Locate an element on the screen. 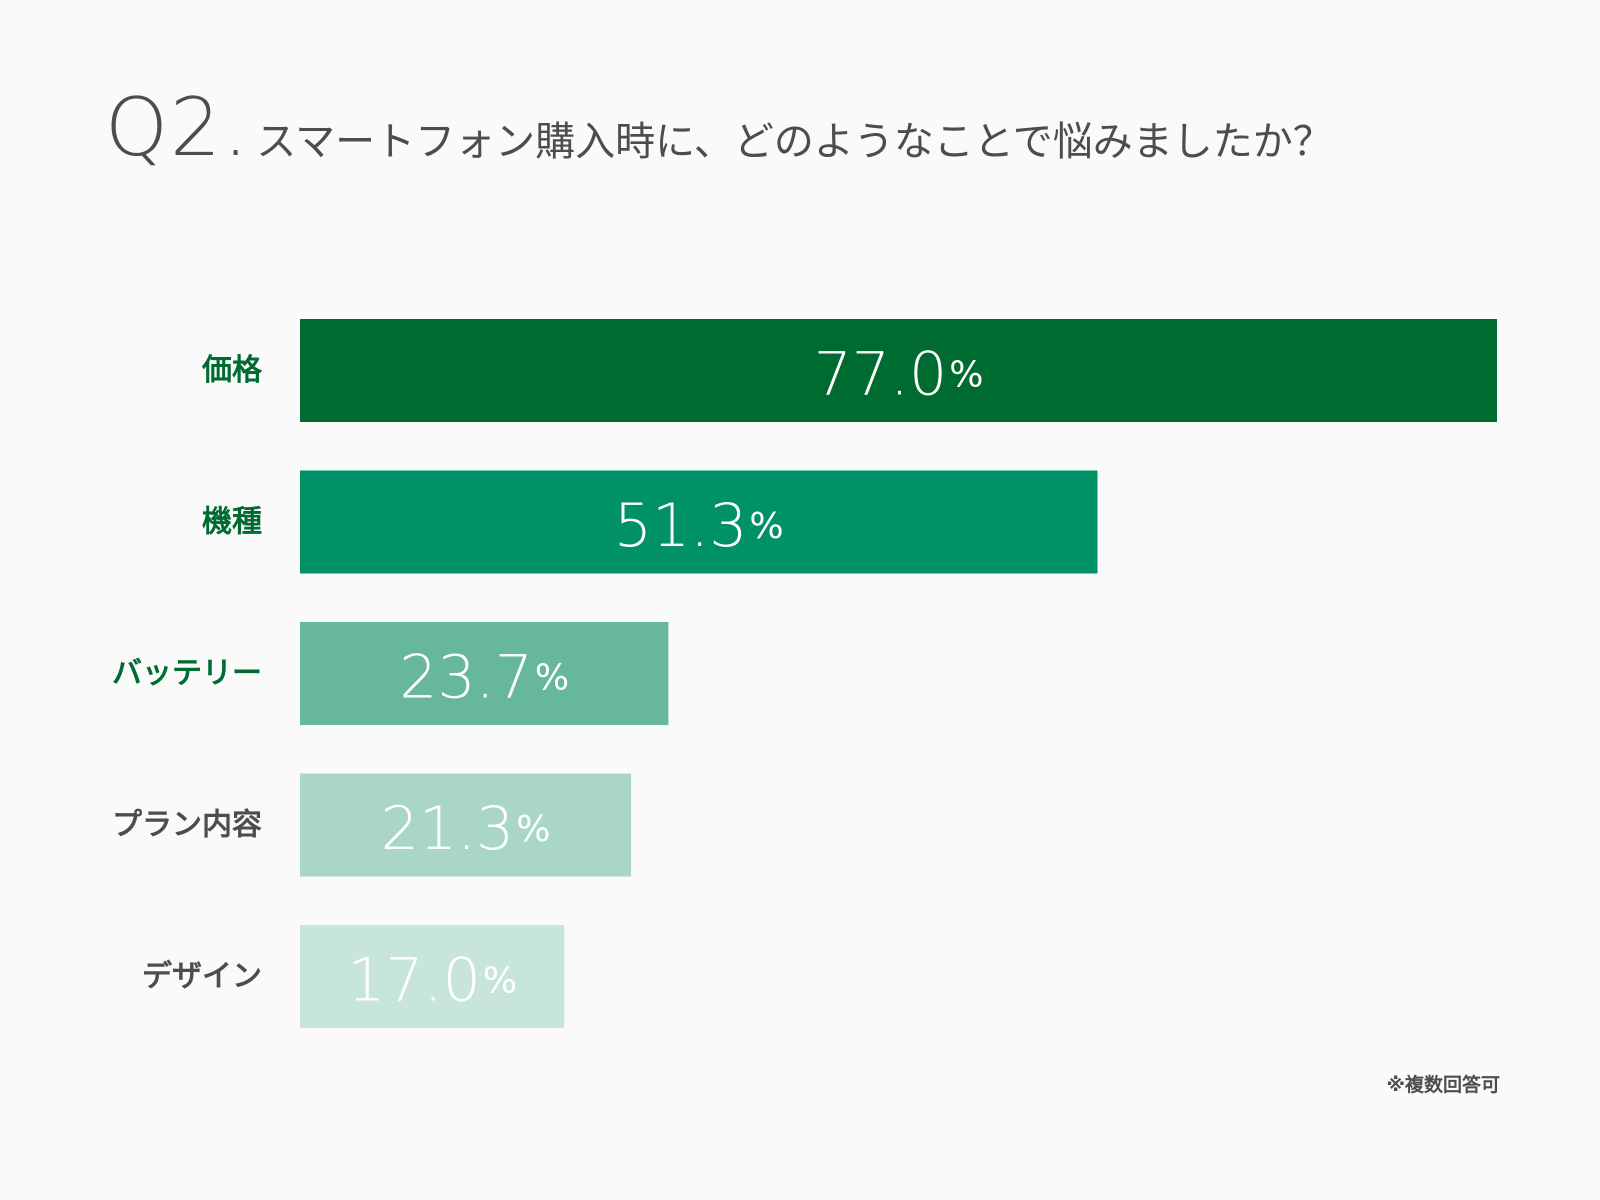 The image size is (1600, 1200). value-label-0: 77.0% is located at coordinates (899, 375).